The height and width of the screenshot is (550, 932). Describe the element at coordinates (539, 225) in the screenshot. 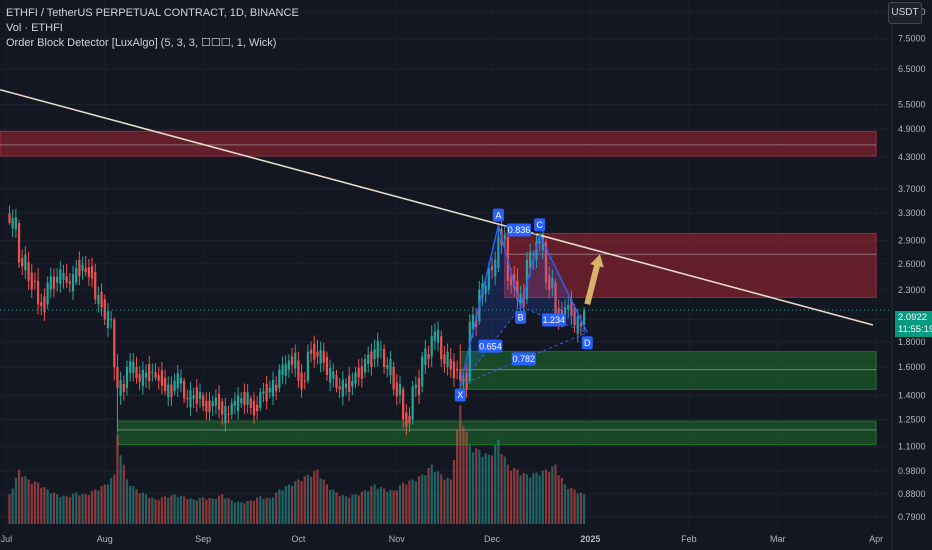

I see `pattern-point-label: C` at that location.